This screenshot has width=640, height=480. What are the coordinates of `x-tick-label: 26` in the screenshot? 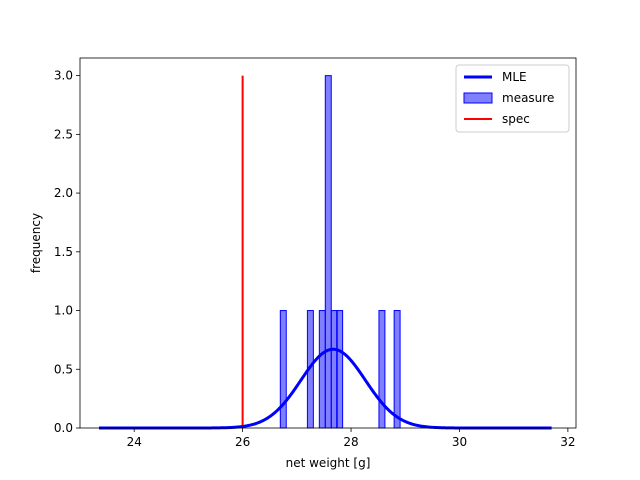 It's located at (242, 442).